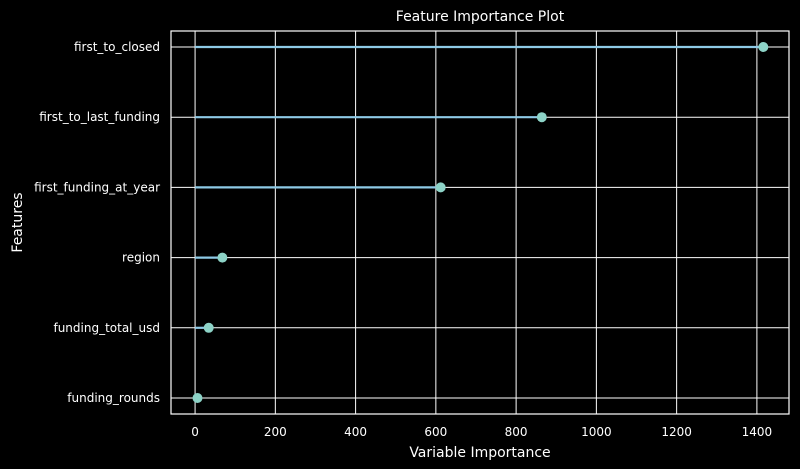 This screenshot has height=469, width=800. Describe the element at coordinates (479, 453) in the screenshot. I see `x-axis-label: Variable Importance` at that location.